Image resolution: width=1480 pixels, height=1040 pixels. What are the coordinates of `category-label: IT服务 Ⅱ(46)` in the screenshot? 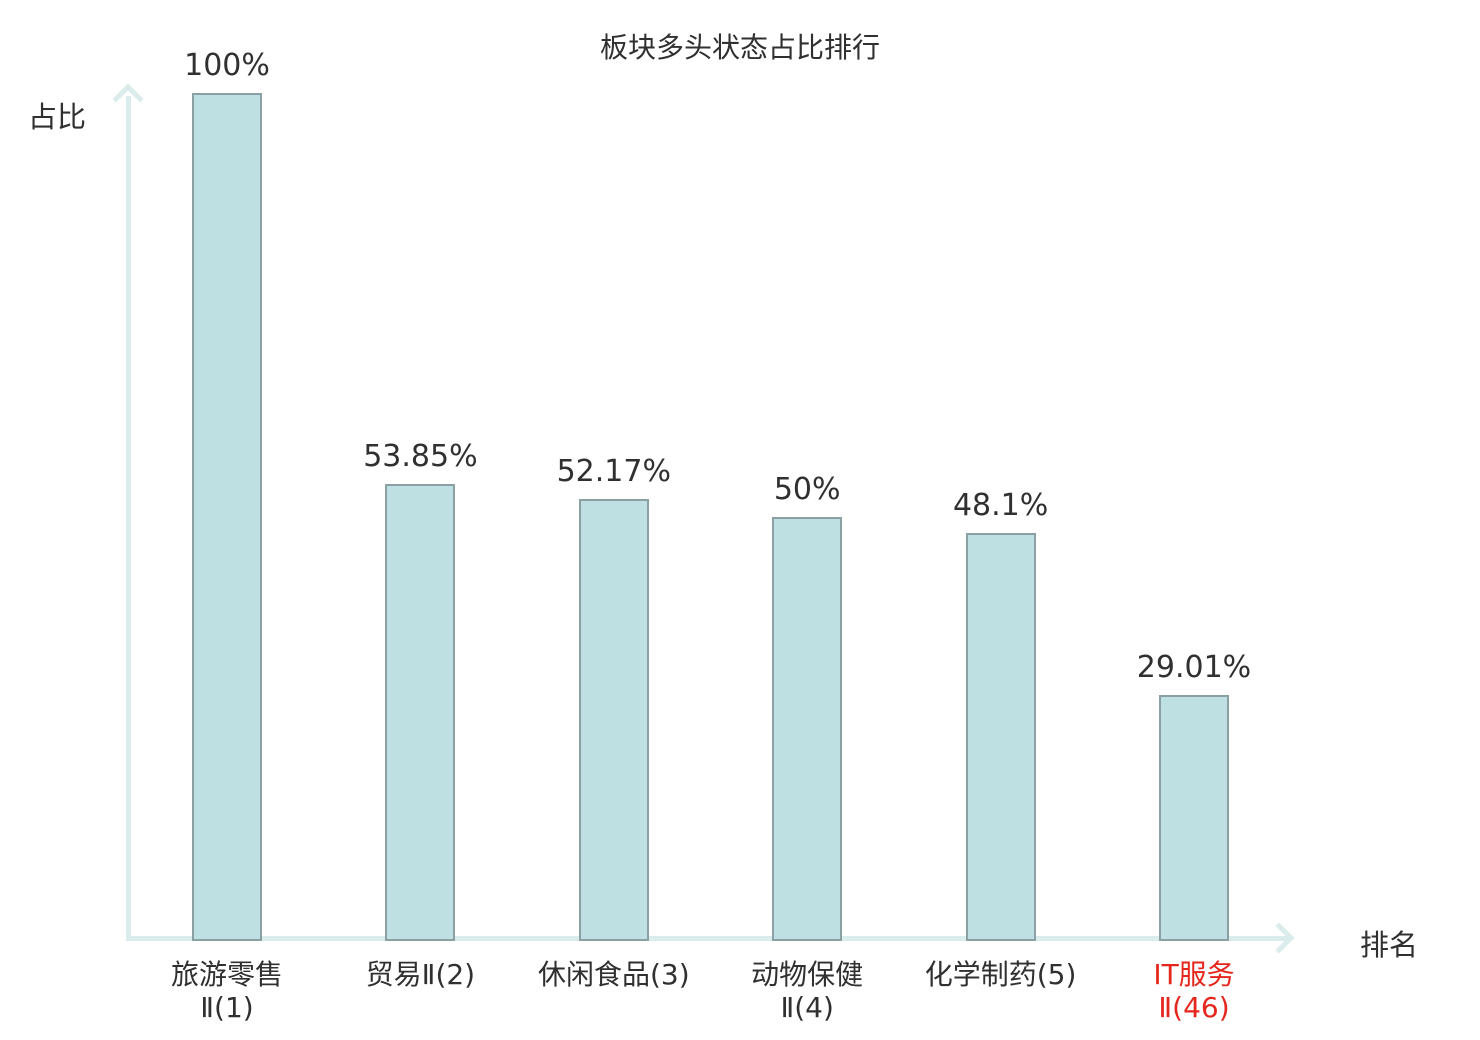 It's located at (1194, 991).